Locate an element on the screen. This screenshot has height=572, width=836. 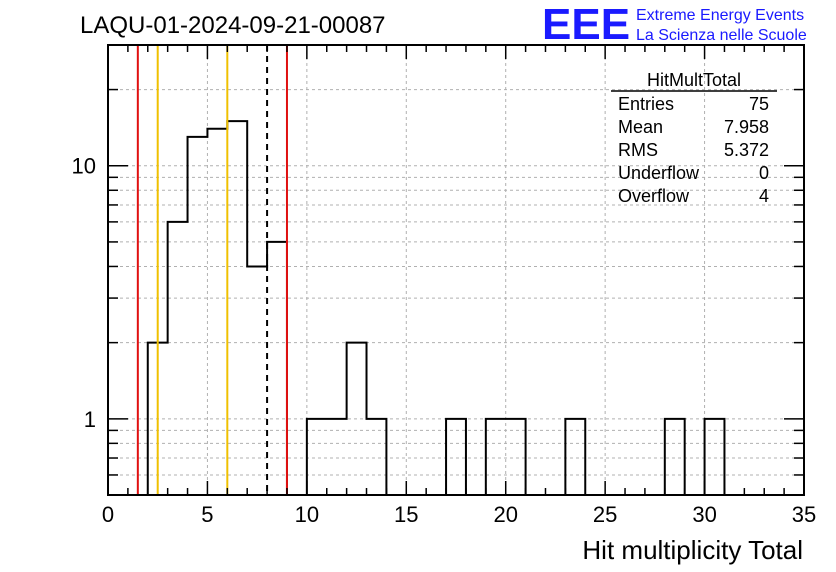
y-tick-labels: 1 10 is located at coordinates (84, 293).